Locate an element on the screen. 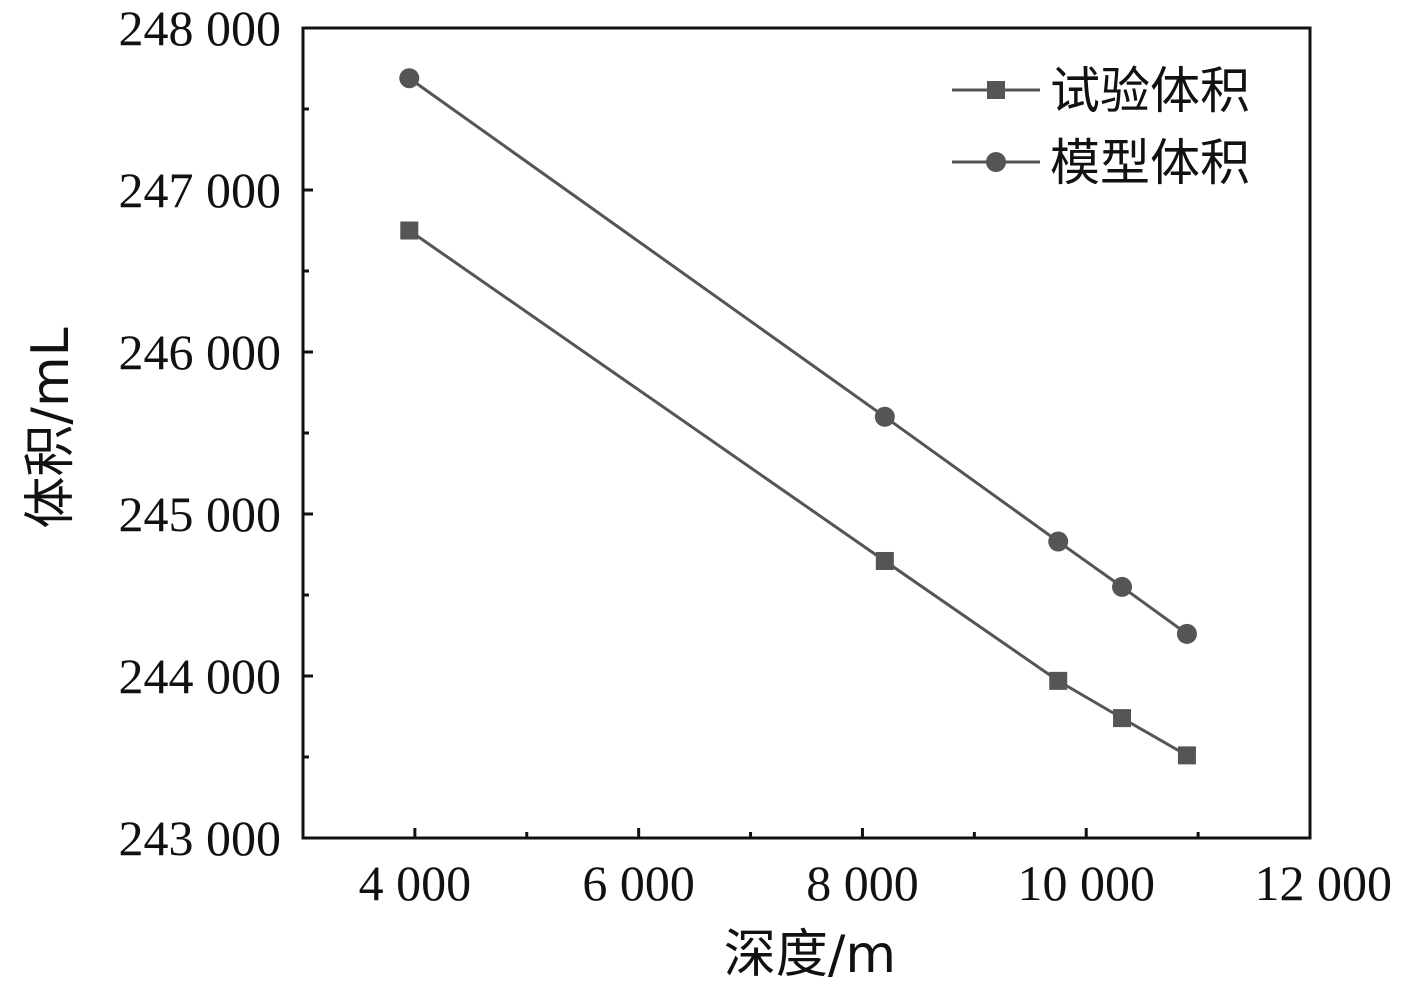 This screenshot has width=1417, height=992. x-tick-label: 6 000 is located at coordinates (638, 883).